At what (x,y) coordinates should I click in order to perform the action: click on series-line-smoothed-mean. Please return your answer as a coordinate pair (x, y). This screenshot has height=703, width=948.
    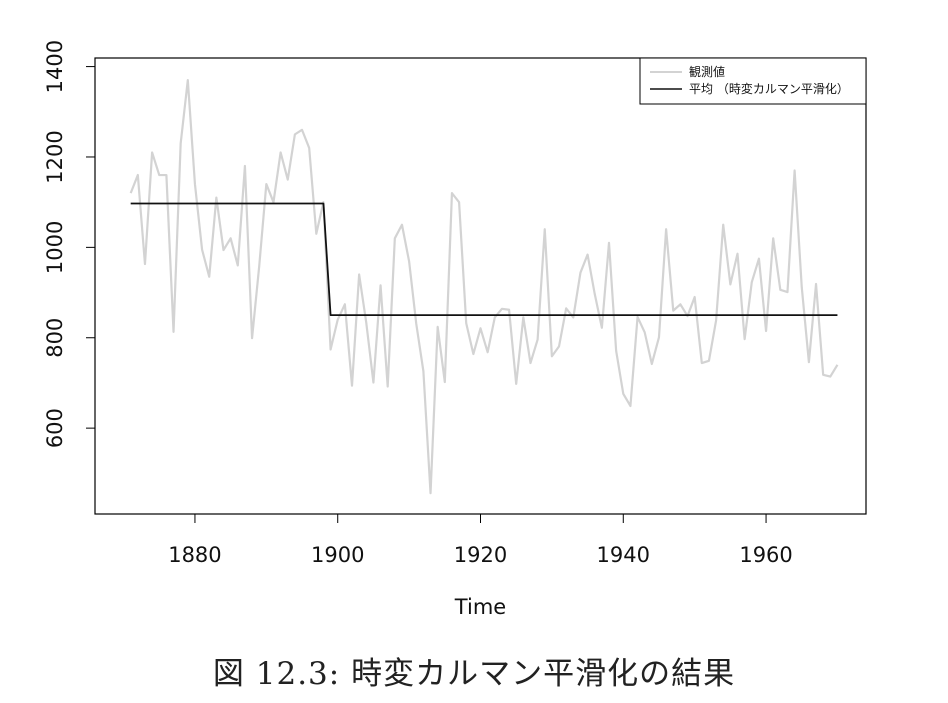
    Looking at the image, I should click on (484, 259).